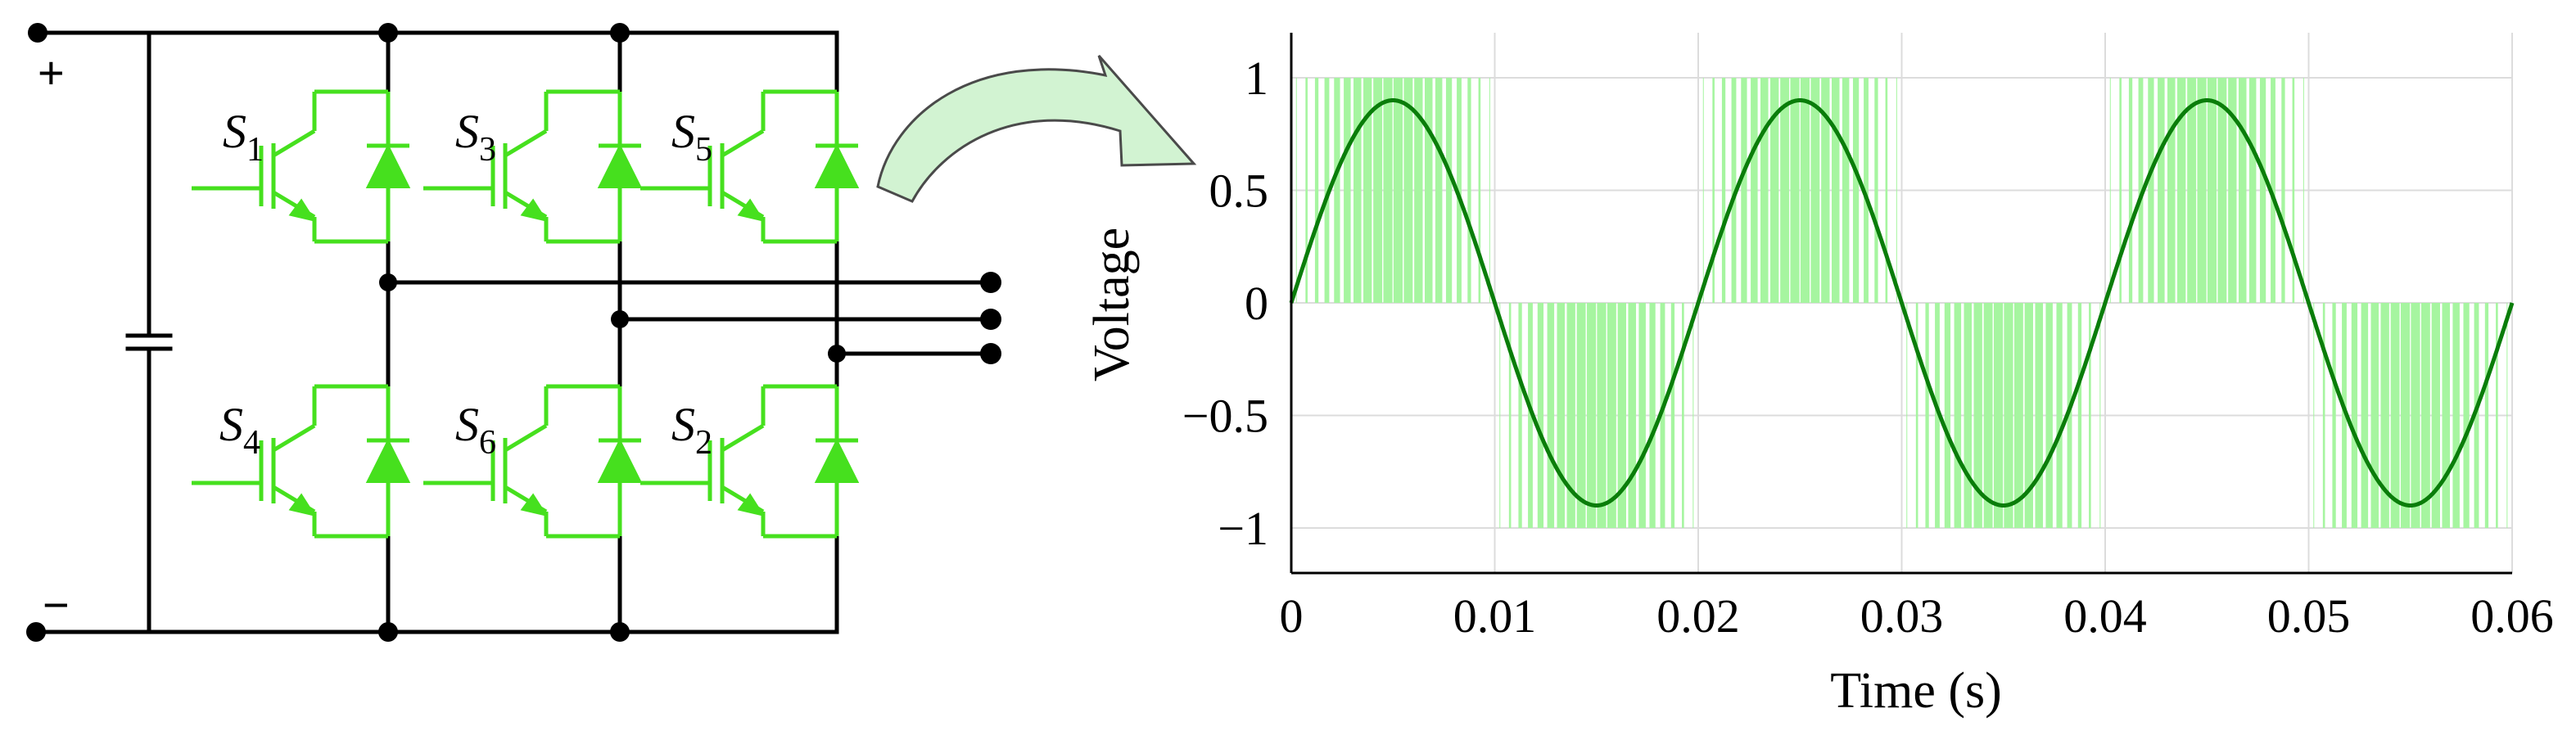 This screenshot has width=2576, height=740. I want to click on x-tick-label: 0.03, so click(1902, 616).